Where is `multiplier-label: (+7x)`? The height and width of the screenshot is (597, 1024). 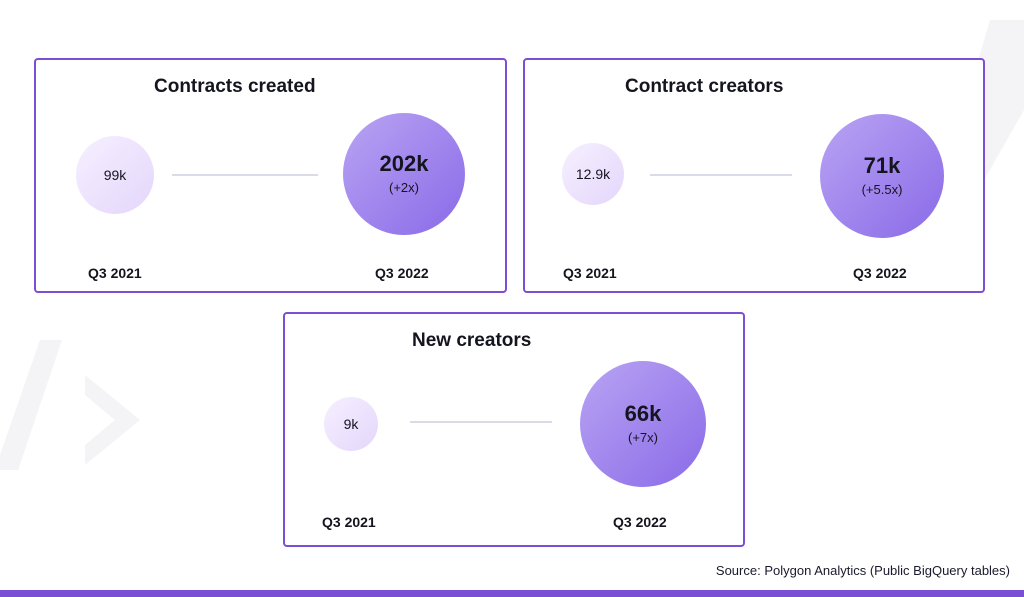 multiplier-label: (+7x) is located at coordinates (643, 437).